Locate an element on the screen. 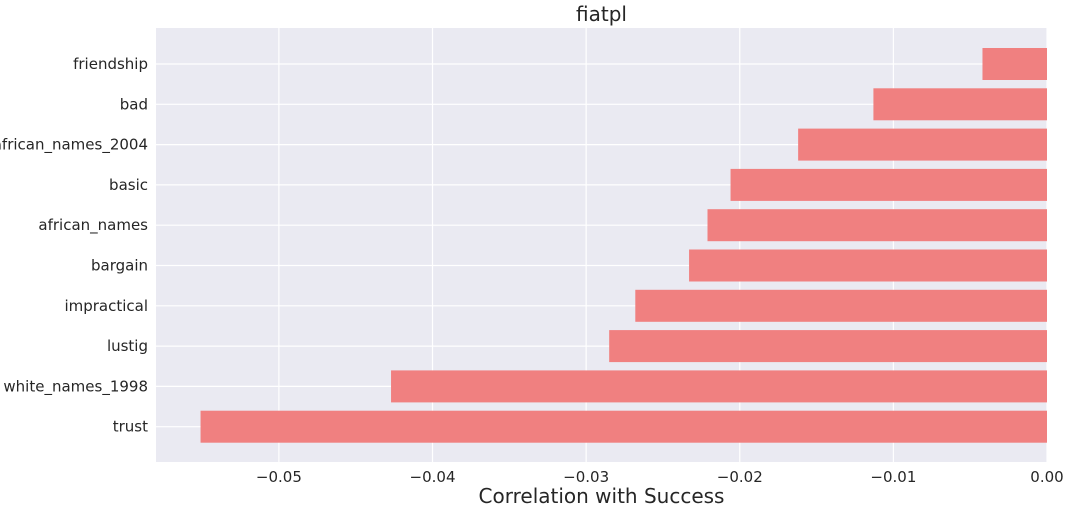  chart-title: fiatpl is located at coordinates (601, 14).